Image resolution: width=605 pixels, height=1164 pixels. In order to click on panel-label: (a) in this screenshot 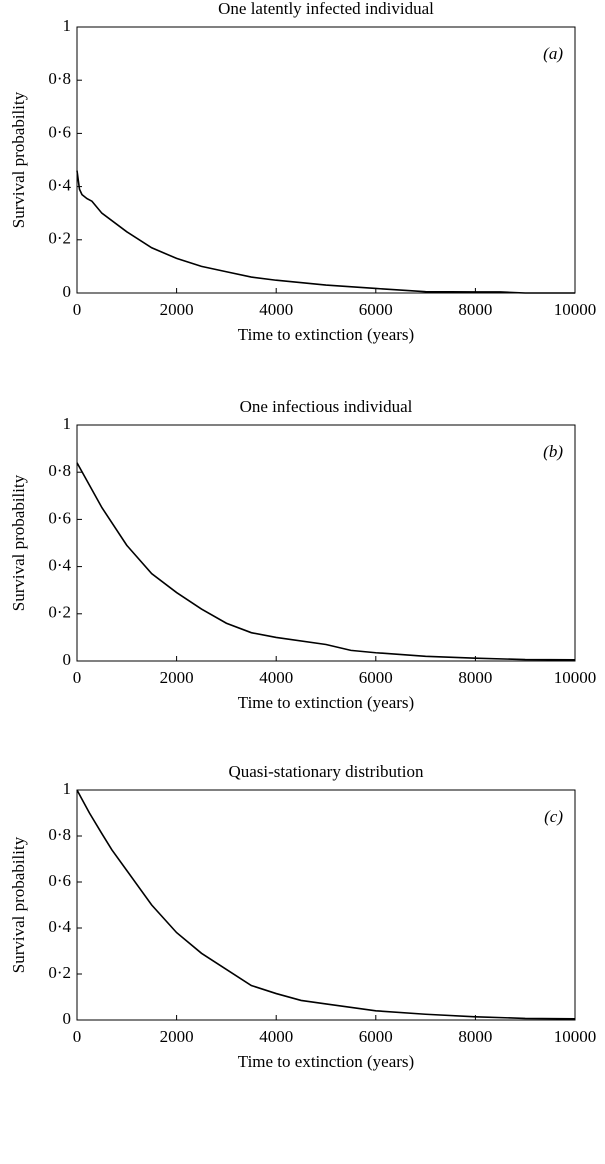, I will do `click(553, 53)`.